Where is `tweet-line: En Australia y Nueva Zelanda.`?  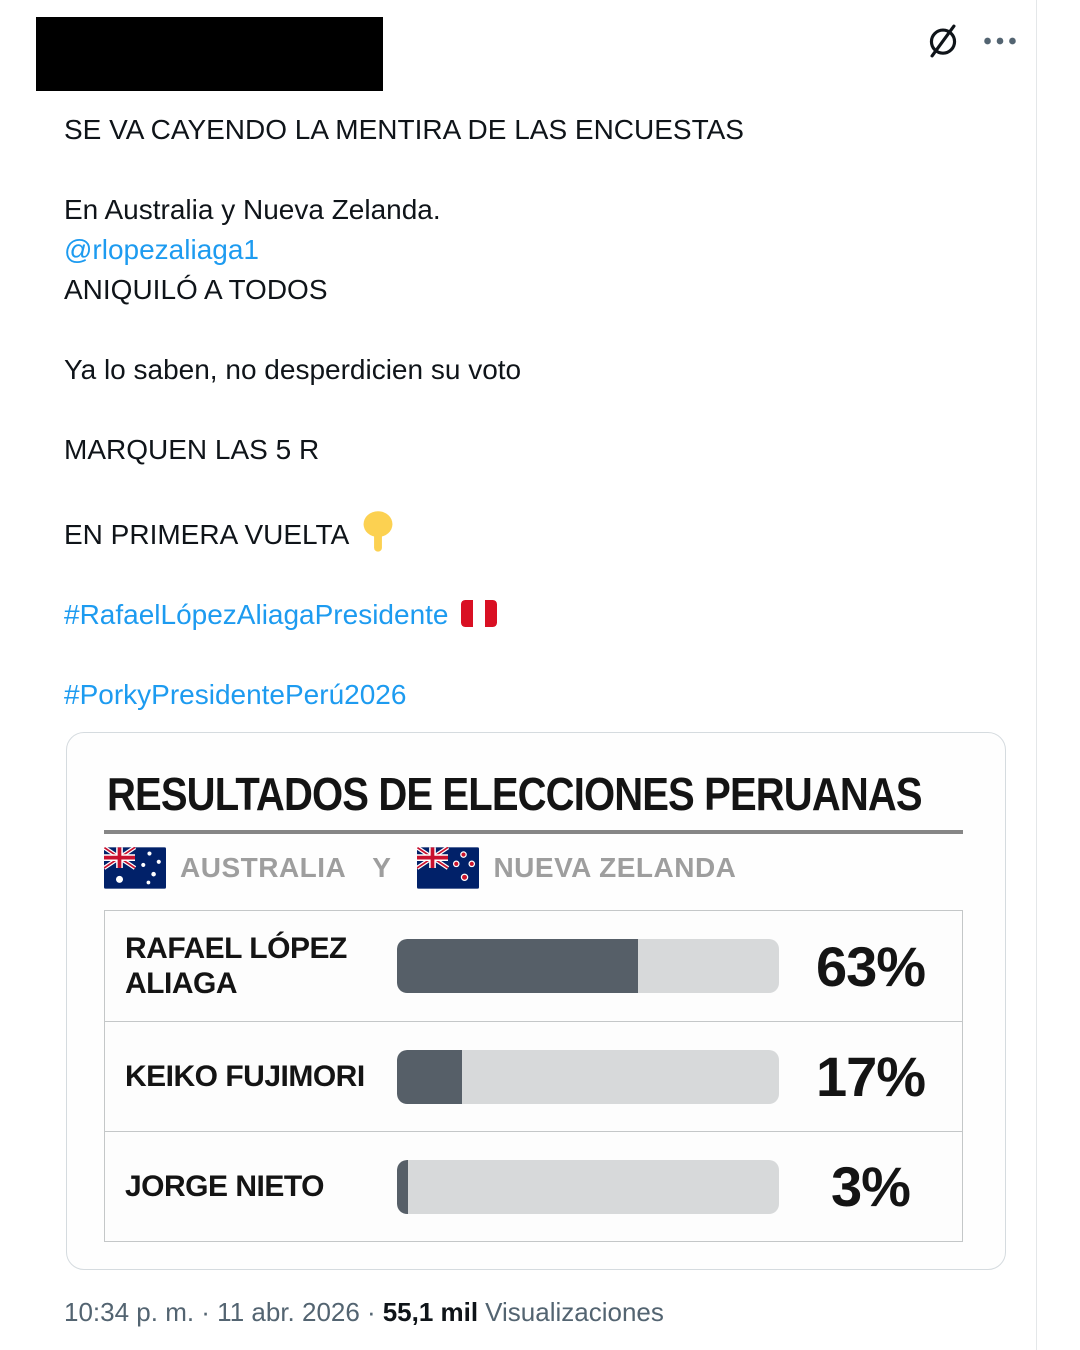 tweet-line: En Australia y Nueva Zelanda. is located at coordinates (252, 209).